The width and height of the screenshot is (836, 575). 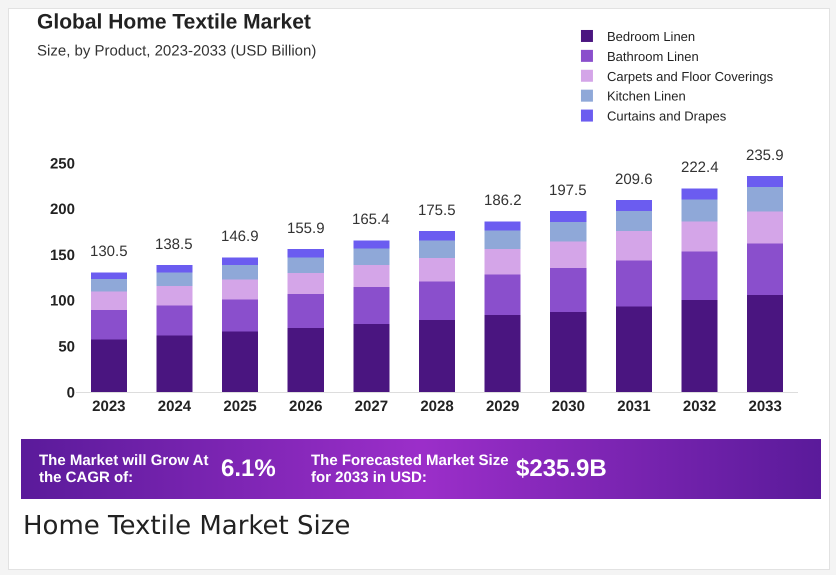 What do you see at coordinates (175, 406) in the screenshot?
I see `x-tick-label: 2024` at bounding box center [175, 406].